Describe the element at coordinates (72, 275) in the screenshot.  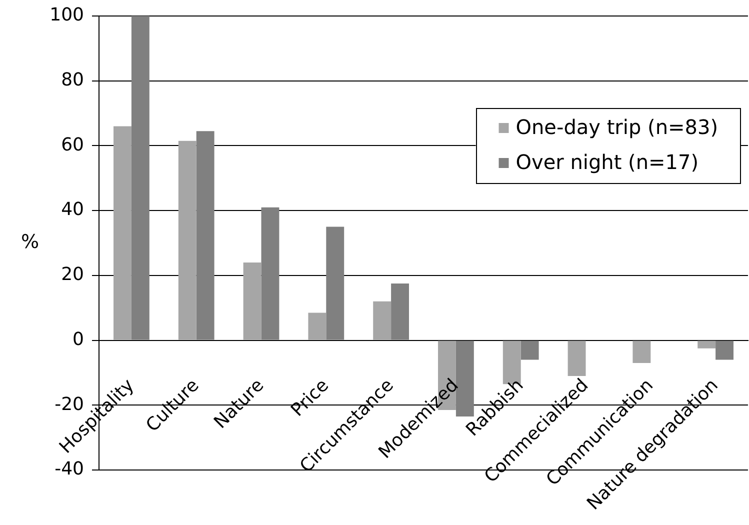
I see `y-tick-label: 20` at that location.